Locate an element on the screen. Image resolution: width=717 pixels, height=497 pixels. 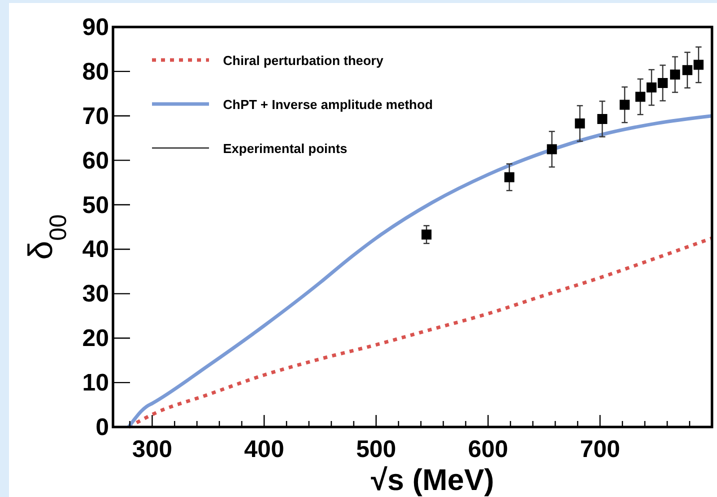
x-tick-label: 700 is located at coordinates (600, 449).